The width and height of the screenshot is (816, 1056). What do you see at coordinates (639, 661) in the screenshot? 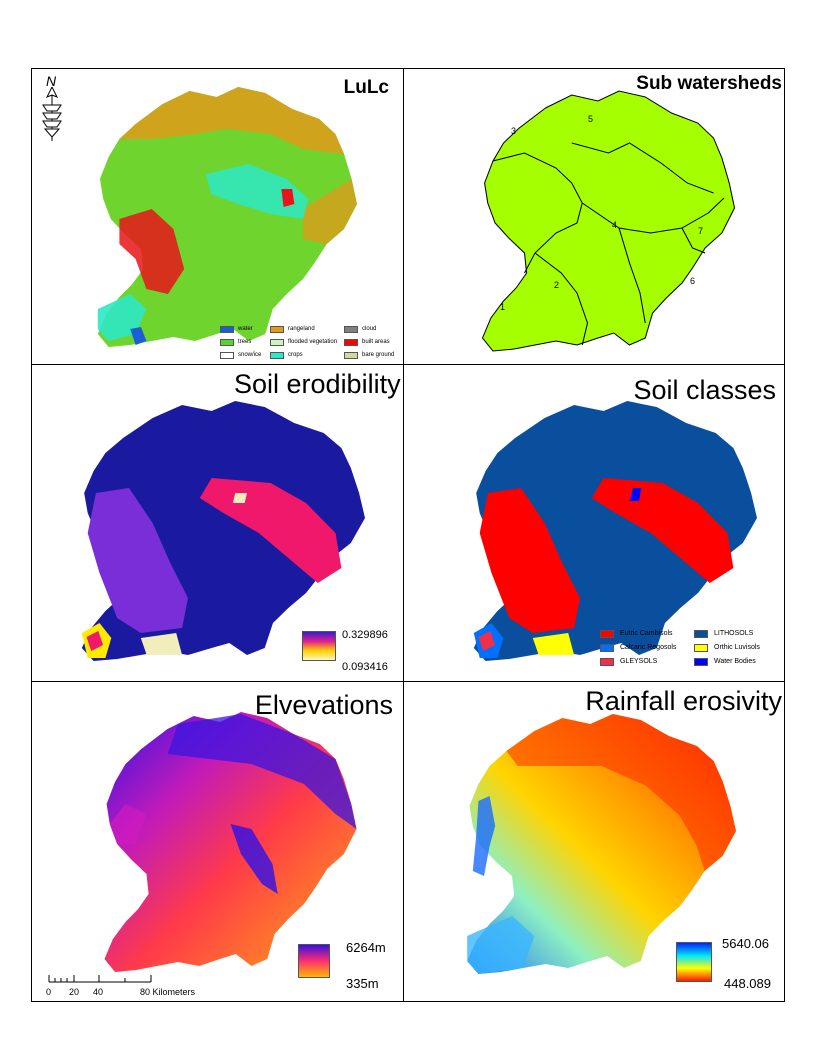
I see `soil-label-gleysols: GLEYSOLS` at bounding box center [639, 661].